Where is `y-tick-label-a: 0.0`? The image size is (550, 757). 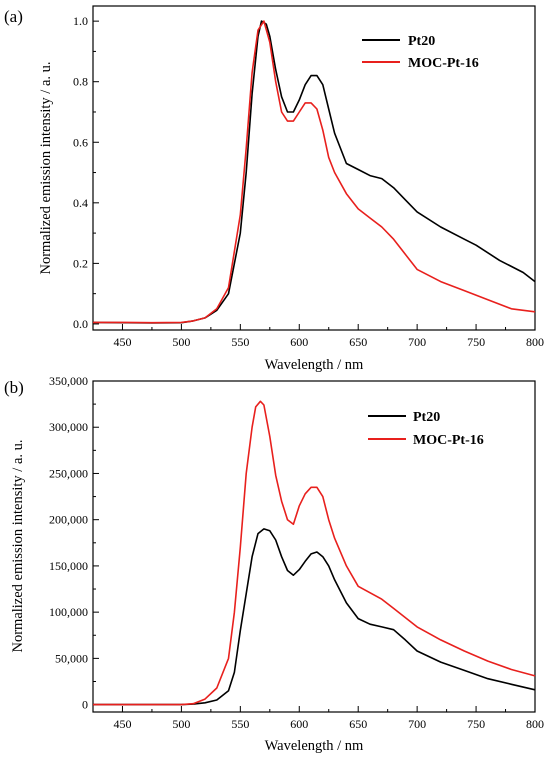
y-tick-label-a: 0.0 is located at coordinates (80, 324).